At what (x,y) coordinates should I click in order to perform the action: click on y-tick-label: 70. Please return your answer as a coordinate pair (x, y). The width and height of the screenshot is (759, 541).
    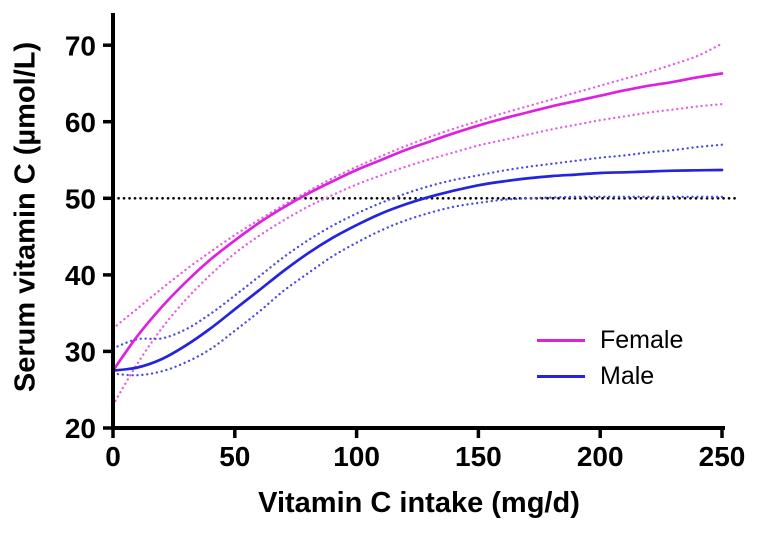
    Looking at the image, I should click on (80, 45).